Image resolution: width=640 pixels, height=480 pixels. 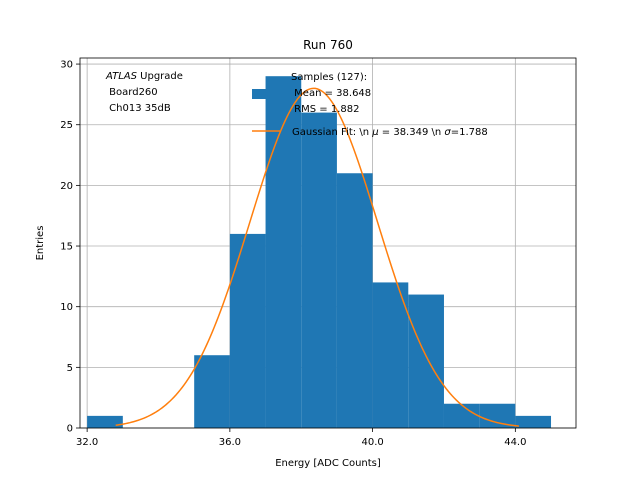 What do you see at coordinates (70, 429) in the screenshot?
I see `y-tick-label: 0` at bounding box center [70, 429].